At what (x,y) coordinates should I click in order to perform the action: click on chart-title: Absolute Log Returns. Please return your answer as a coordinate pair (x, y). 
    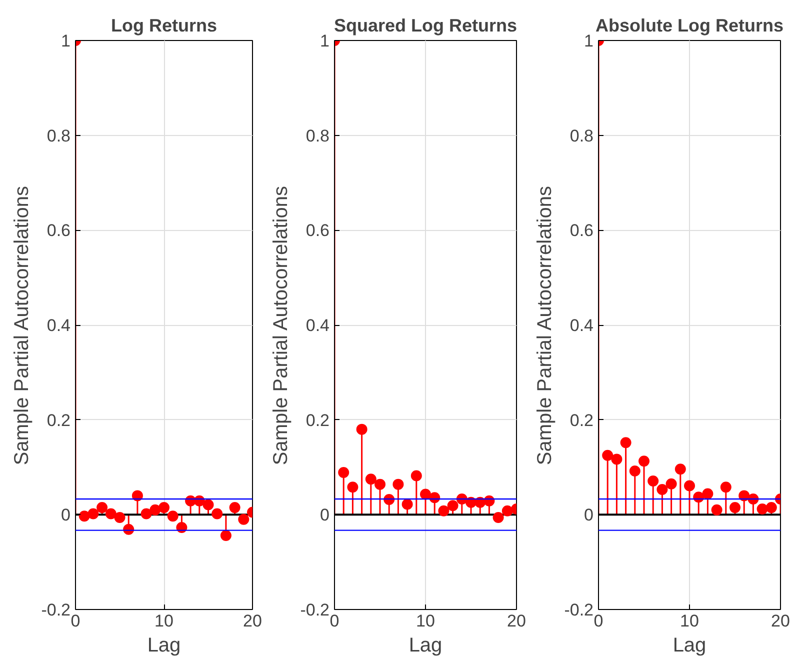
    Looking at the image, I should click on (690, 26).